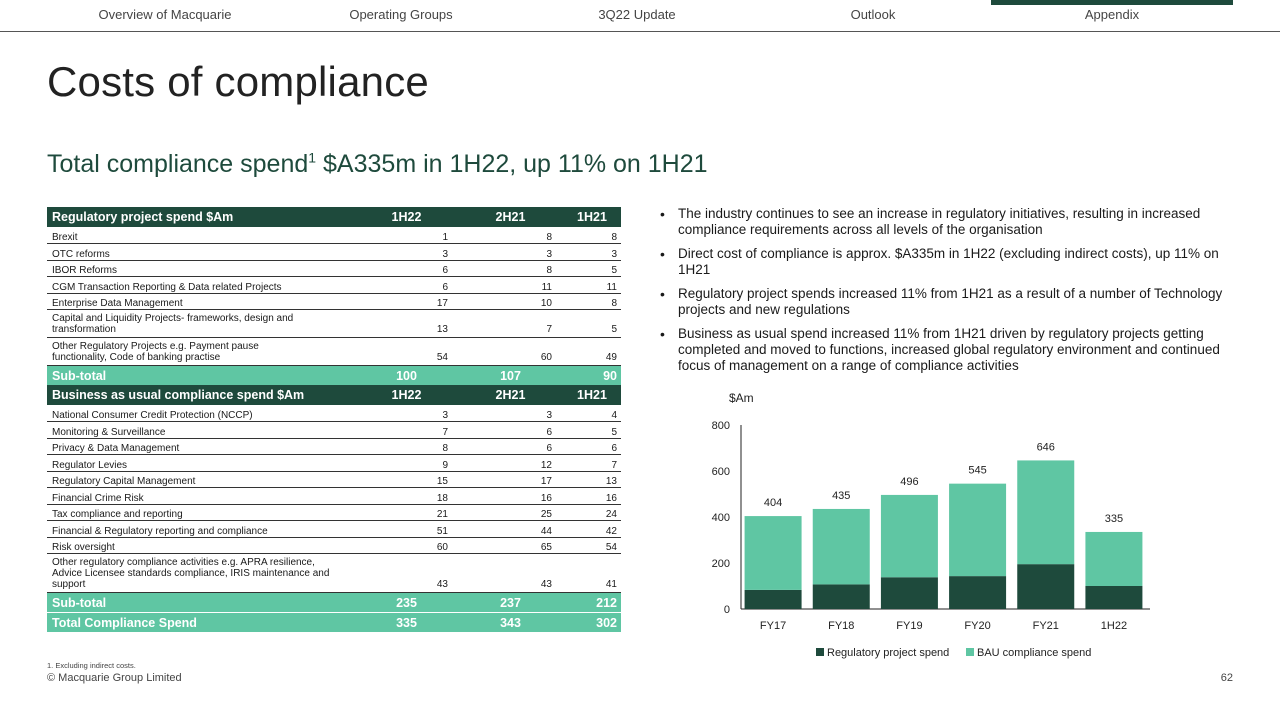 This screenshot has width=1280, height=720. I want to click on total-1h21: 302, so click(591, 622).